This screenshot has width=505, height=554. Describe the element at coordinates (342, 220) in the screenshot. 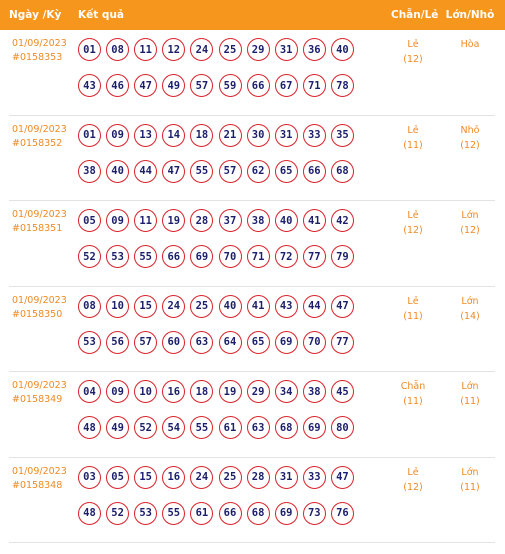

I see `number-ball: 42` at that location.